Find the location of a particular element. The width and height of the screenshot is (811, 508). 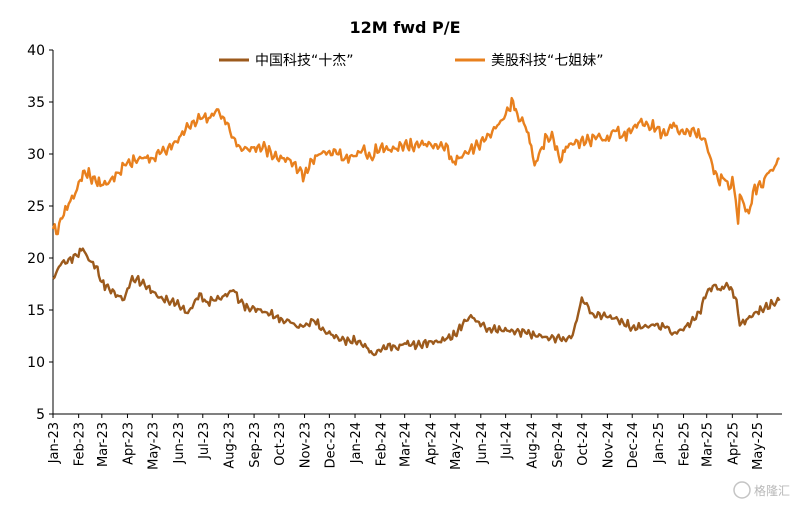

watermark-text: 格隆汇 is located at coordinates (772, 490).